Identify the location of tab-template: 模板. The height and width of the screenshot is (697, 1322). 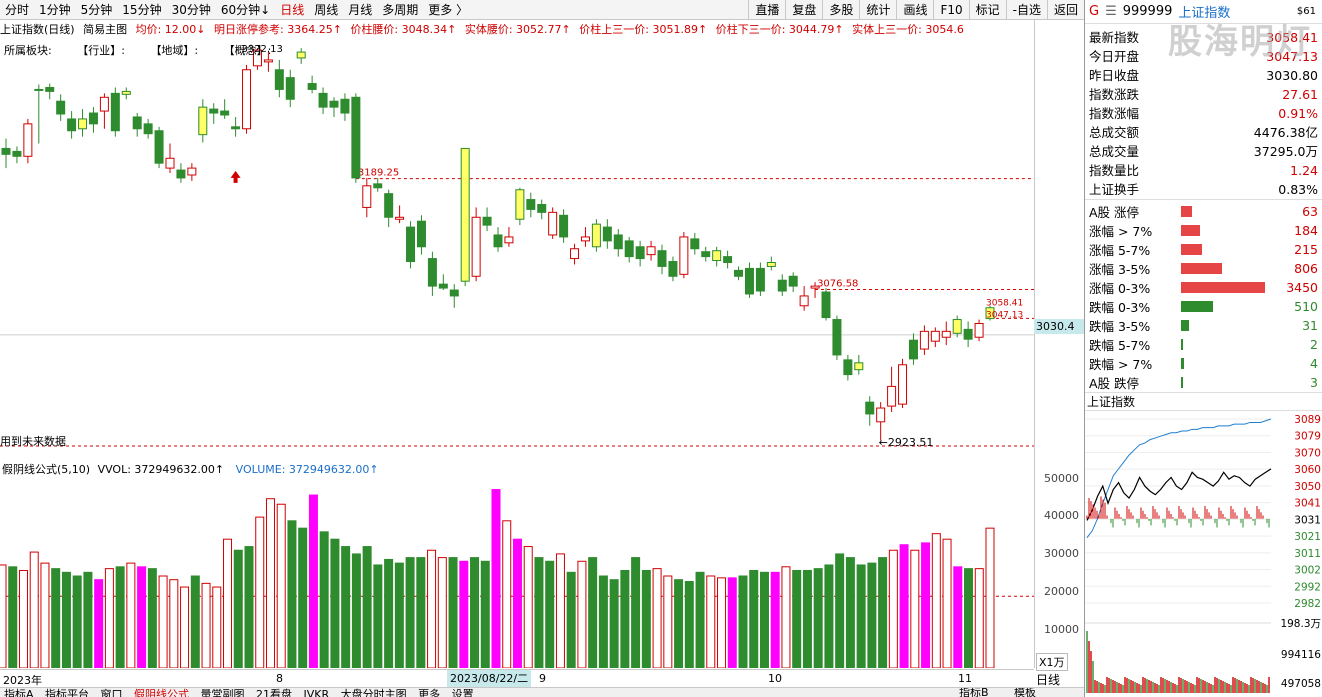
(1025, 692).